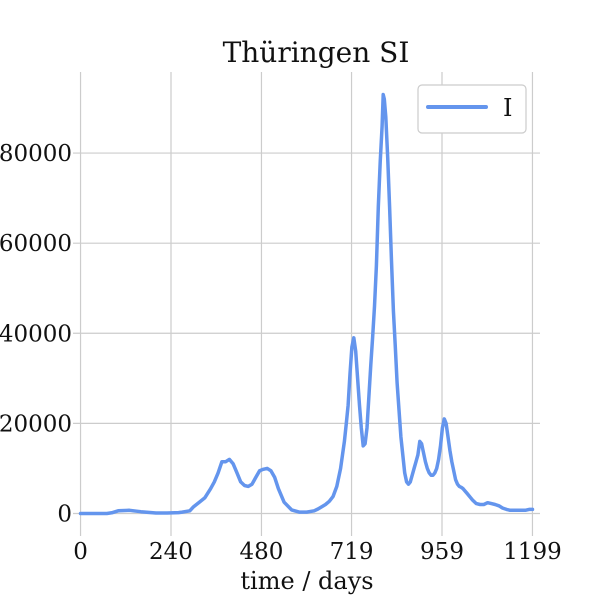  Describe the element at coordinates (64, 514) in the screenshot. I see `y-tick-label: 0` at that location.